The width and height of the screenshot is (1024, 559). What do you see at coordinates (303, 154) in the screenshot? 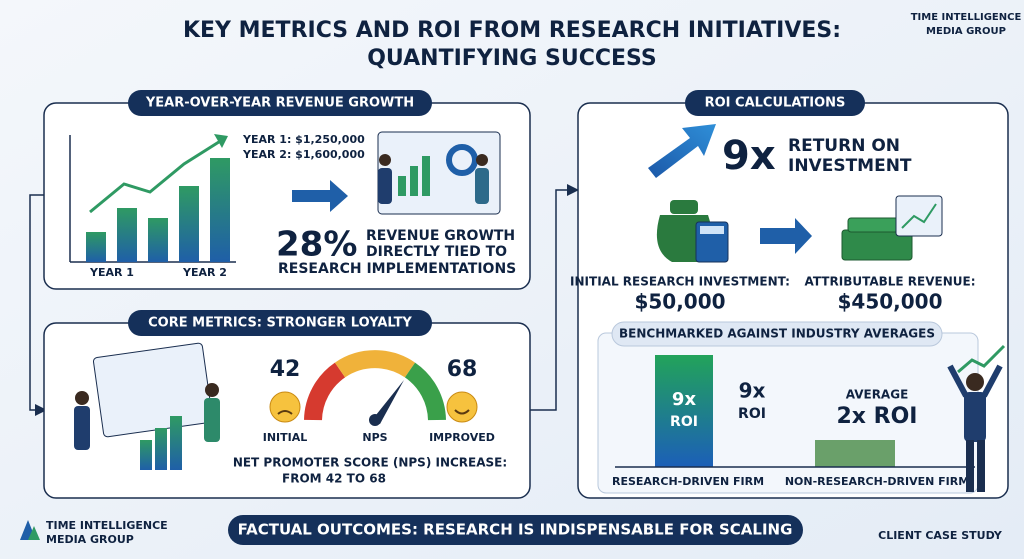
I see `year-value: YEAR 2: $1,600,000` at bounding box center [303, 154].